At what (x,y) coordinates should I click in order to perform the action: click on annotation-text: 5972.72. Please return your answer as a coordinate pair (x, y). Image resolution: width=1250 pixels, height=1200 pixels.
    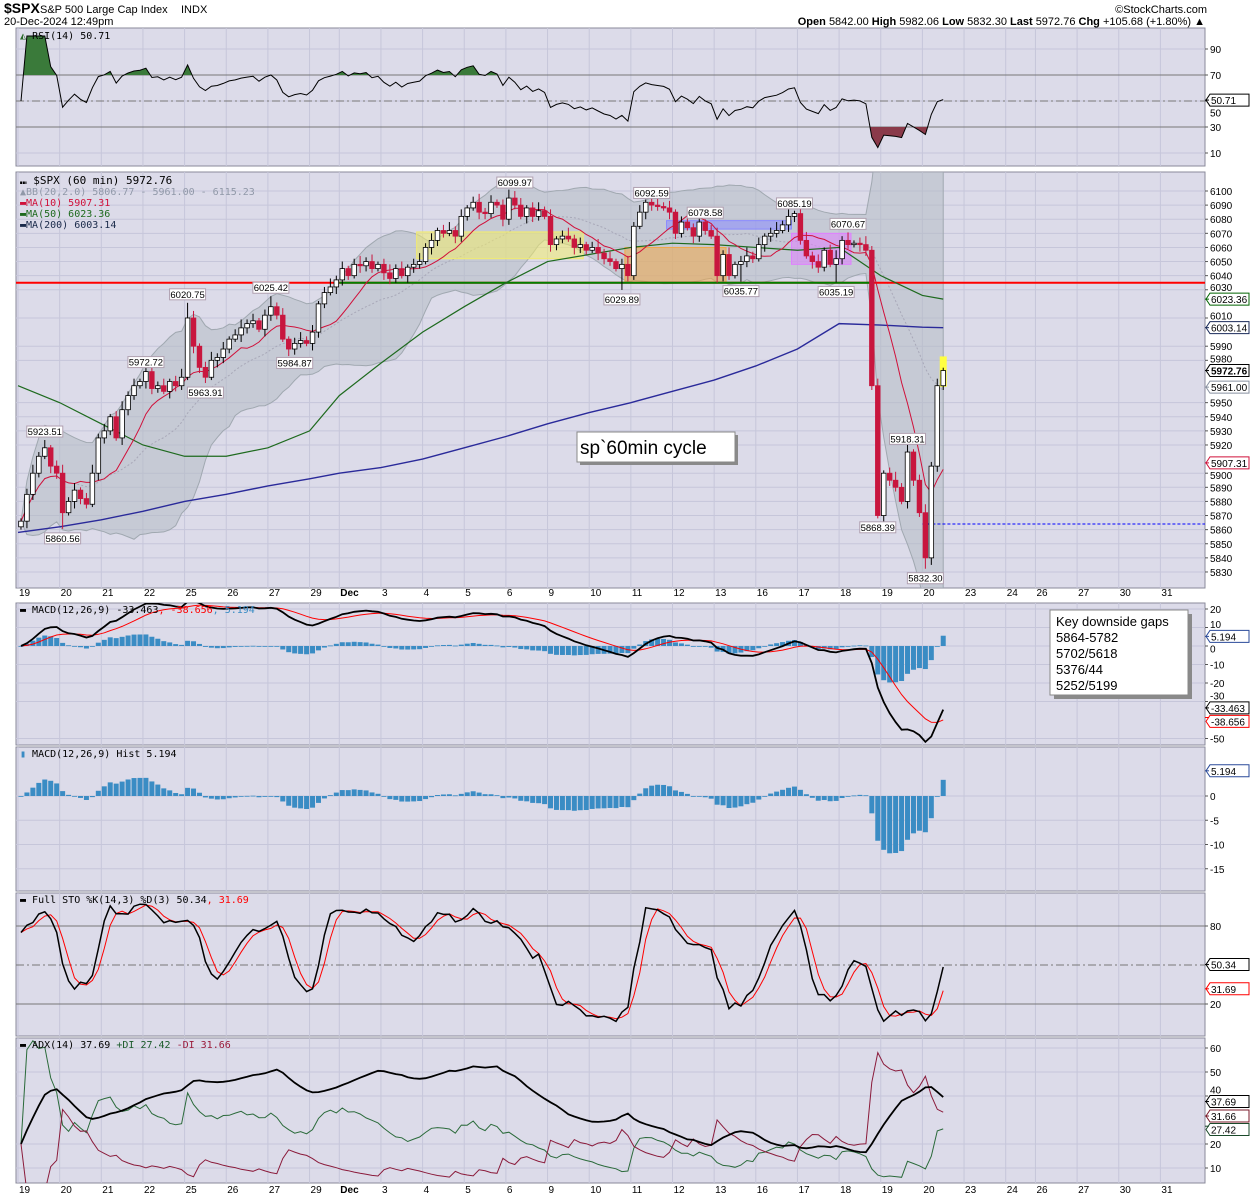
    Looking at the image, I should click on (146, 363).